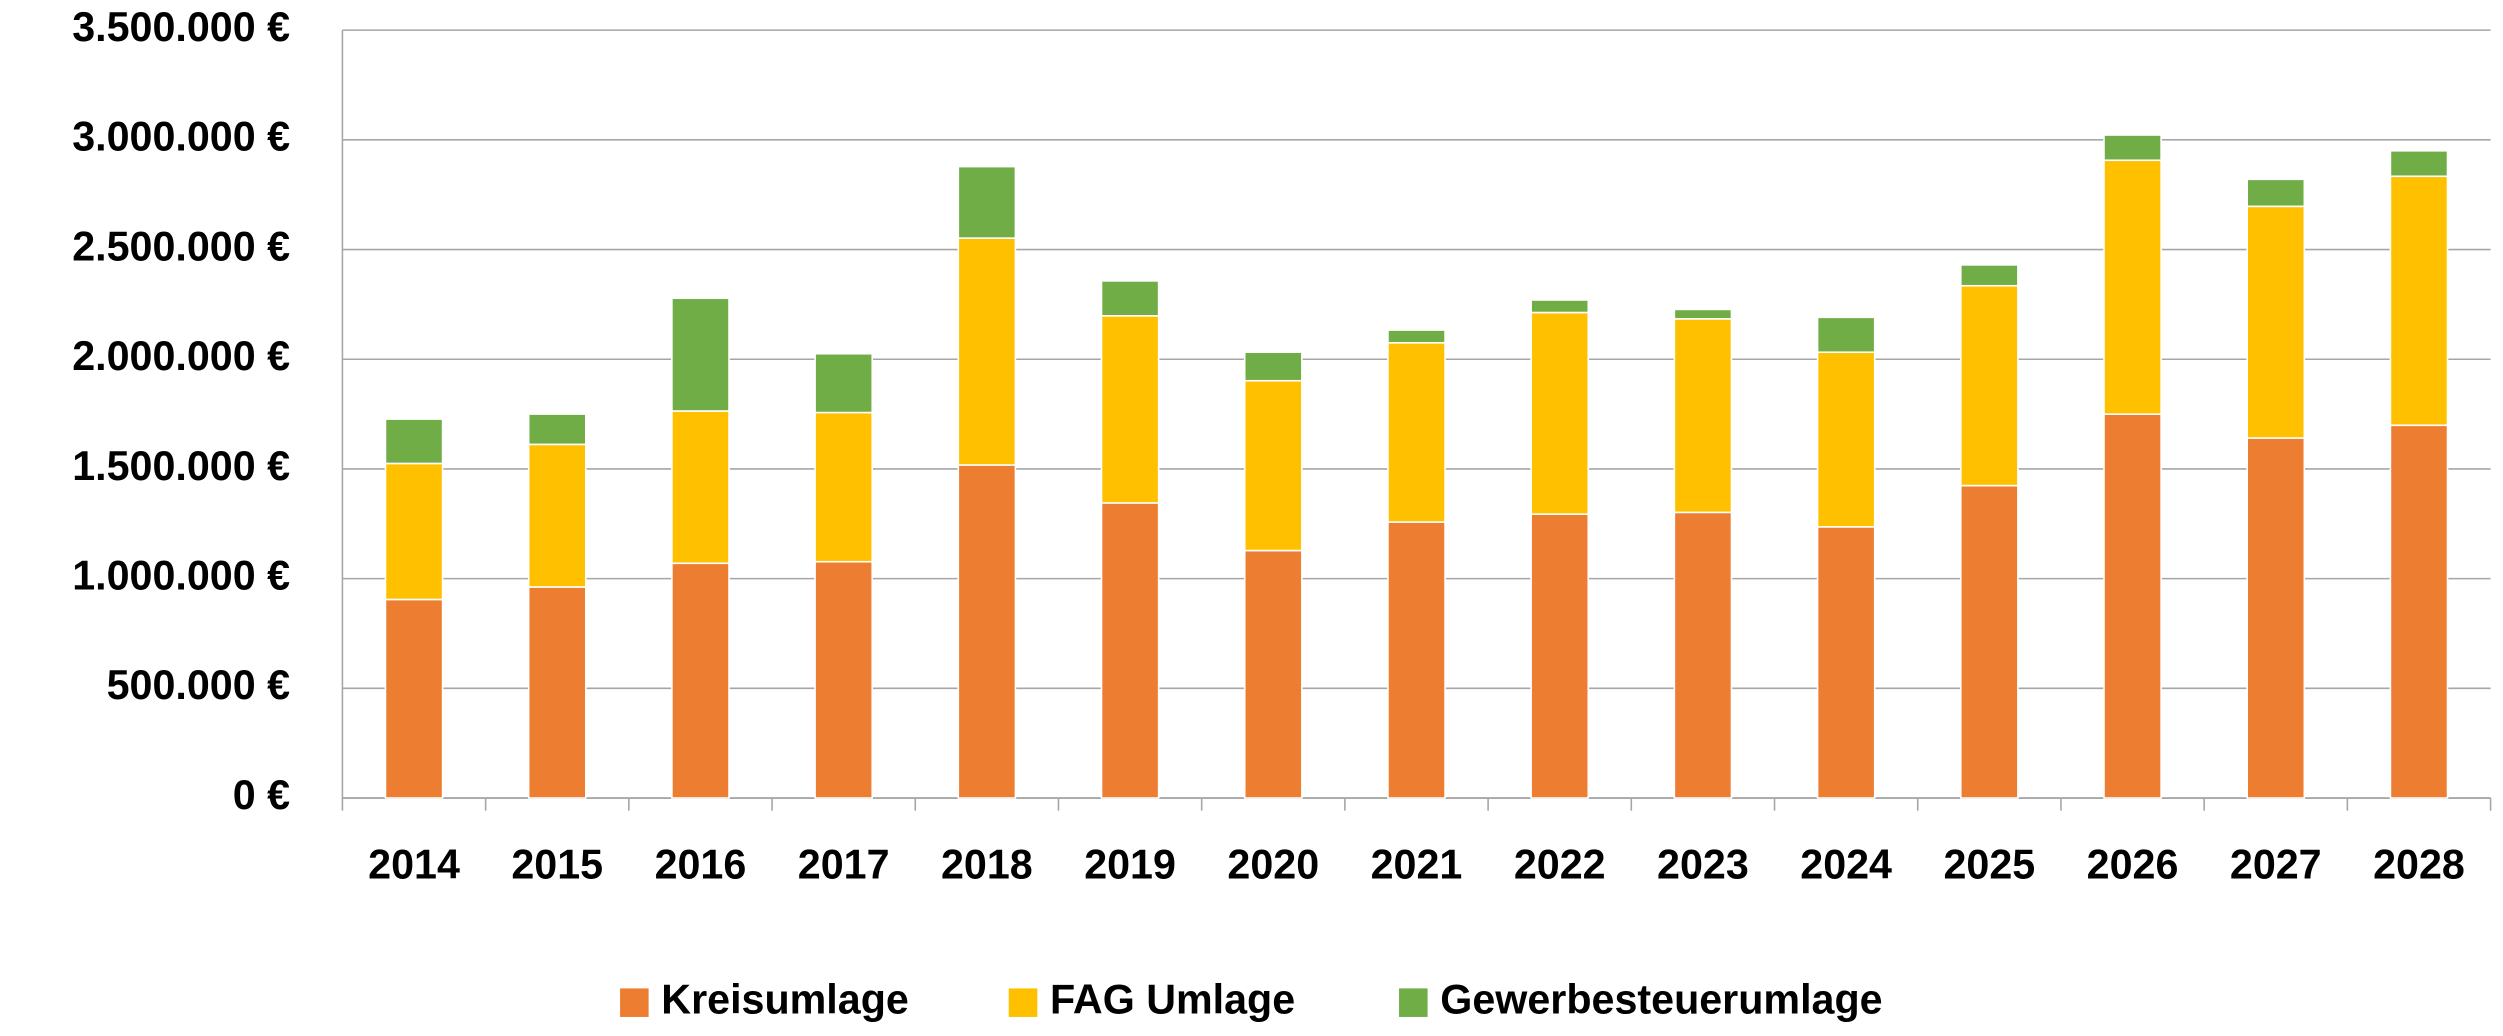 Image resolution: width=2503 pixels, height=1036 pixels. What do you see at coordinates (181, 246) in the screenshot?
I see `y-tick-label: 2.500.000 €` at bounding box center [181, 246].